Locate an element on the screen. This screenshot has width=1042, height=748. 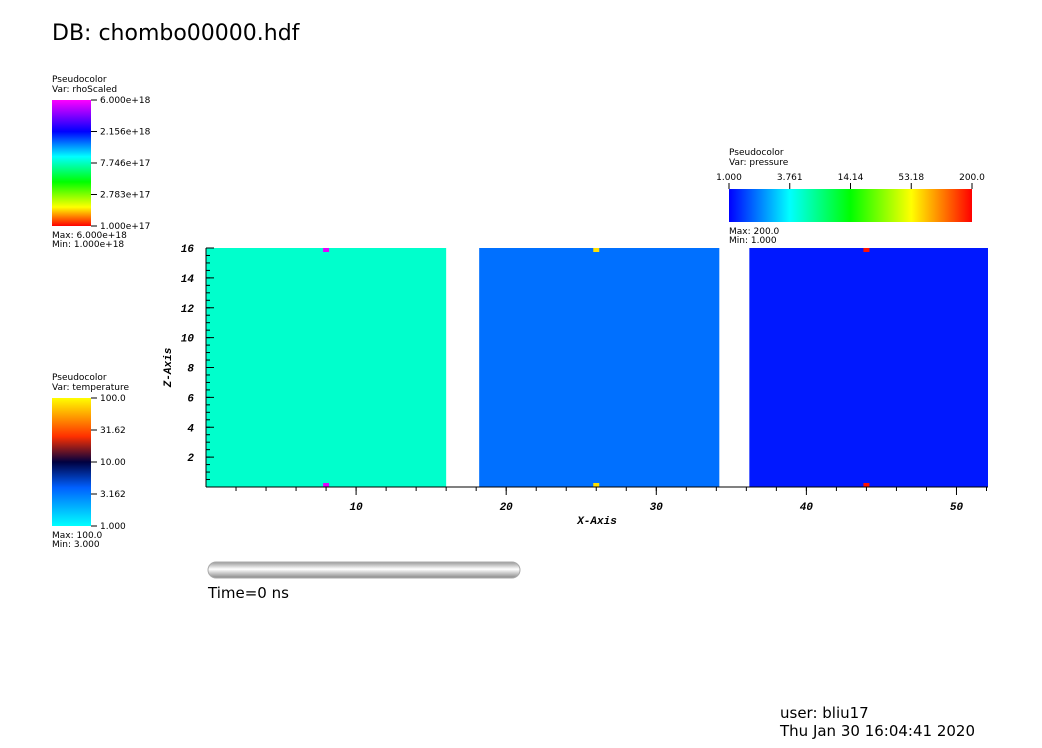
legend-label: 1.000e+17 is located at coordinates (125, 227).